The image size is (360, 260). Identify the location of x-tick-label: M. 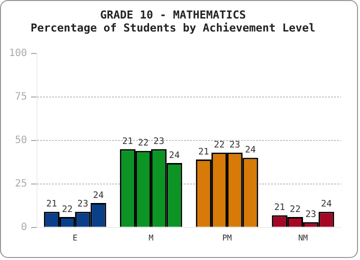
(151, 237).